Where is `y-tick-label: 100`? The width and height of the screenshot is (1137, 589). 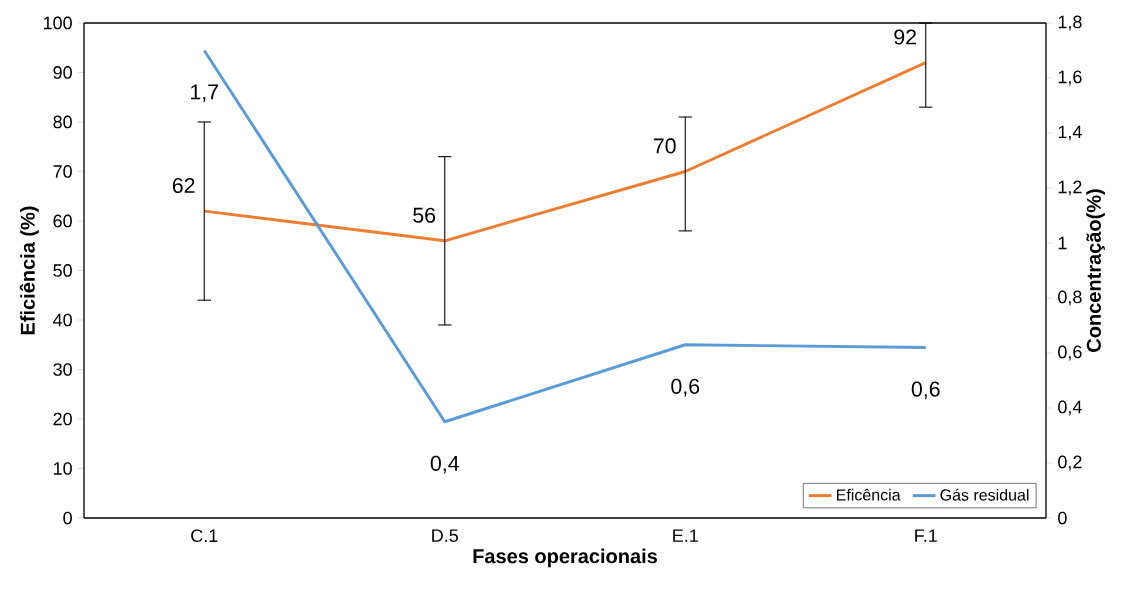
y-tick-label: 100 is located at coordinates (57, 23).